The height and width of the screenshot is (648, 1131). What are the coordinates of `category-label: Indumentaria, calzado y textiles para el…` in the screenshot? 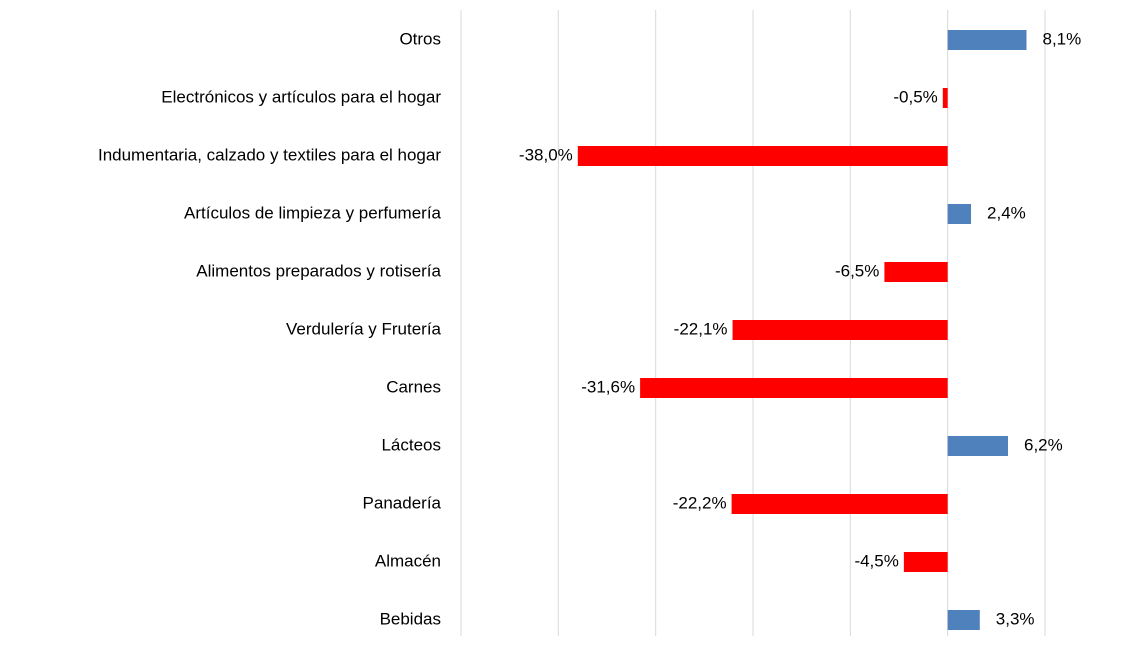 It's located at (269, 154).